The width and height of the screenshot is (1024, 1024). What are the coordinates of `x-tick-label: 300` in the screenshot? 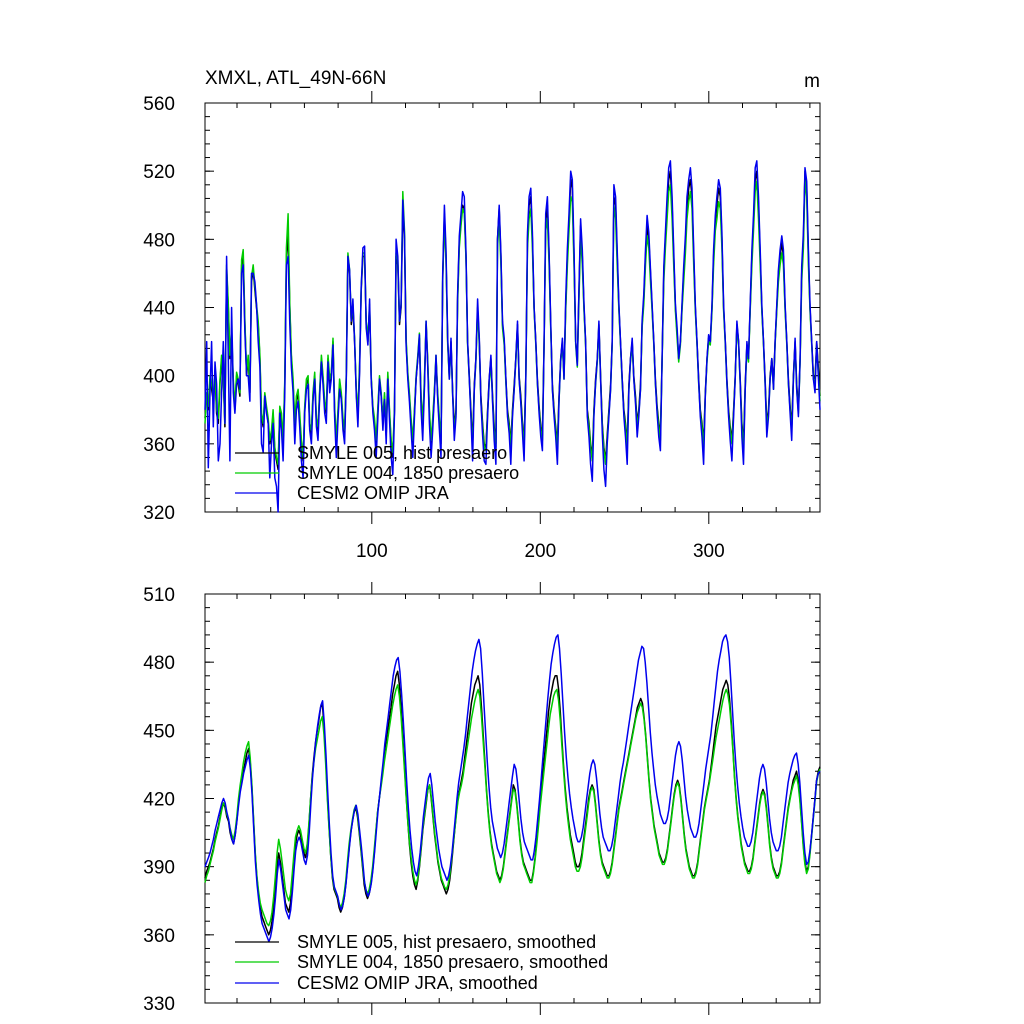 It's located at (709, 551).